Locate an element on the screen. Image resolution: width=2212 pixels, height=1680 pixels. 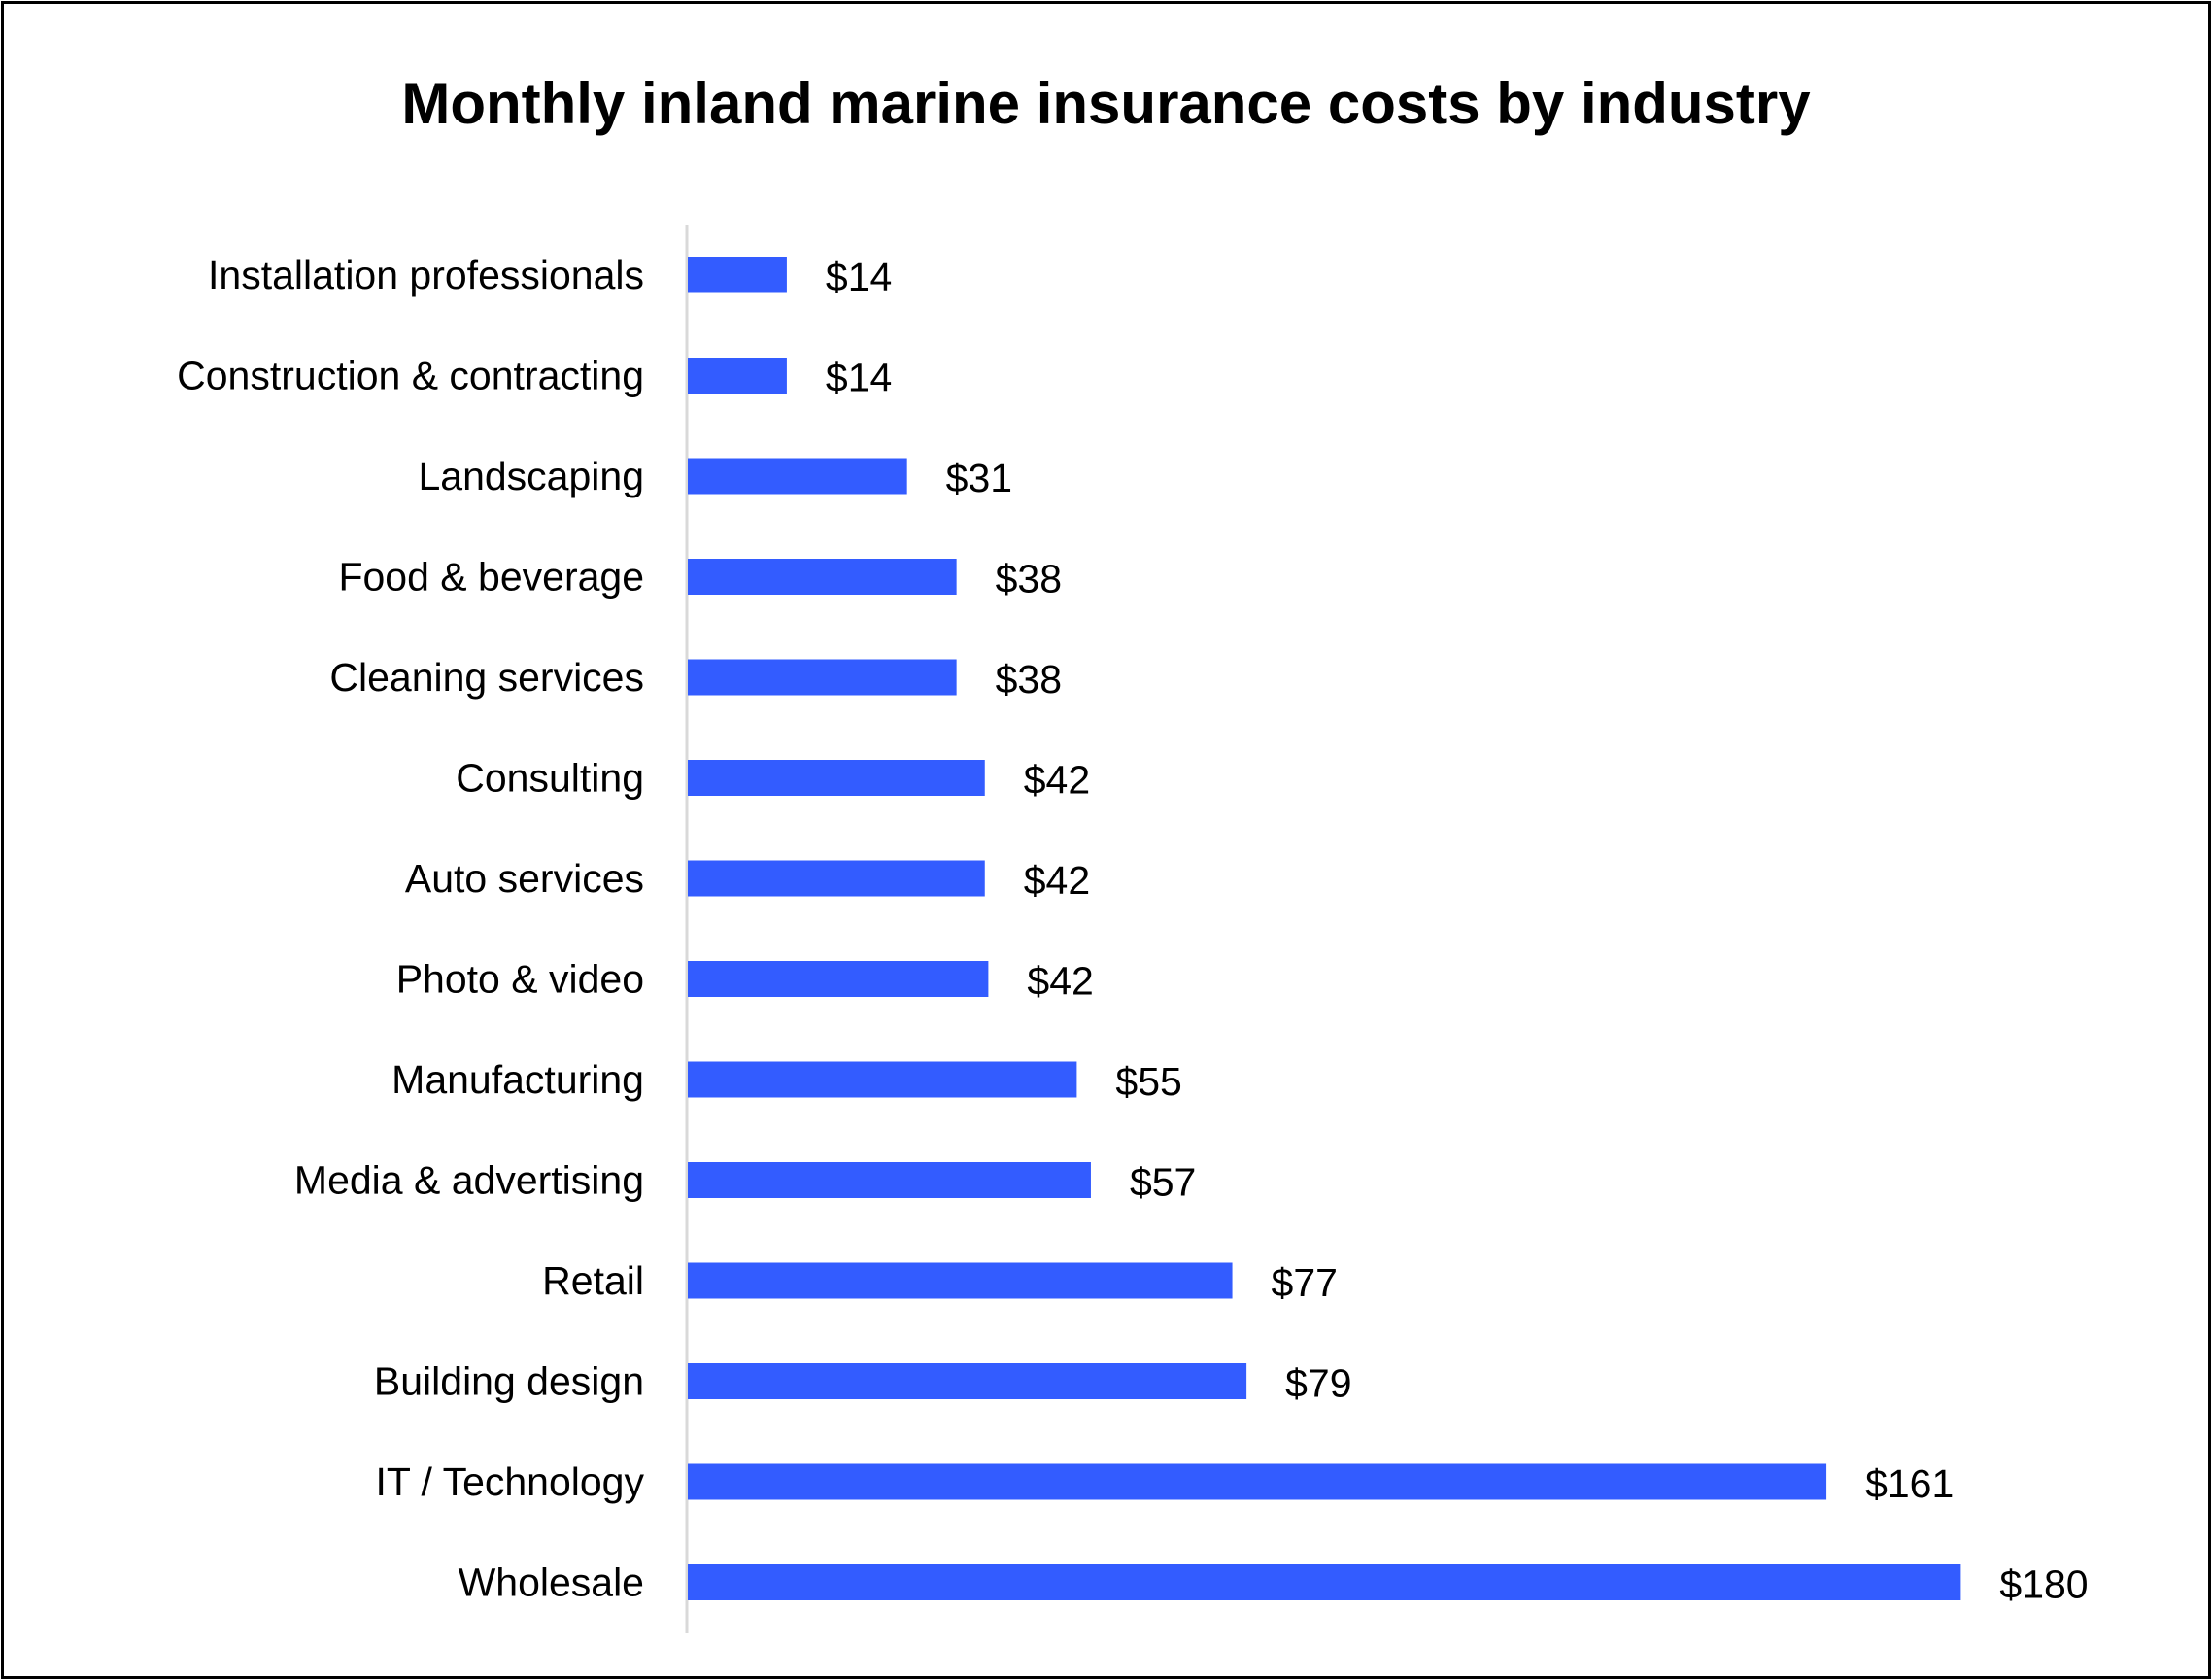
data-label: $180 is located at coordinates (2044, 1584).